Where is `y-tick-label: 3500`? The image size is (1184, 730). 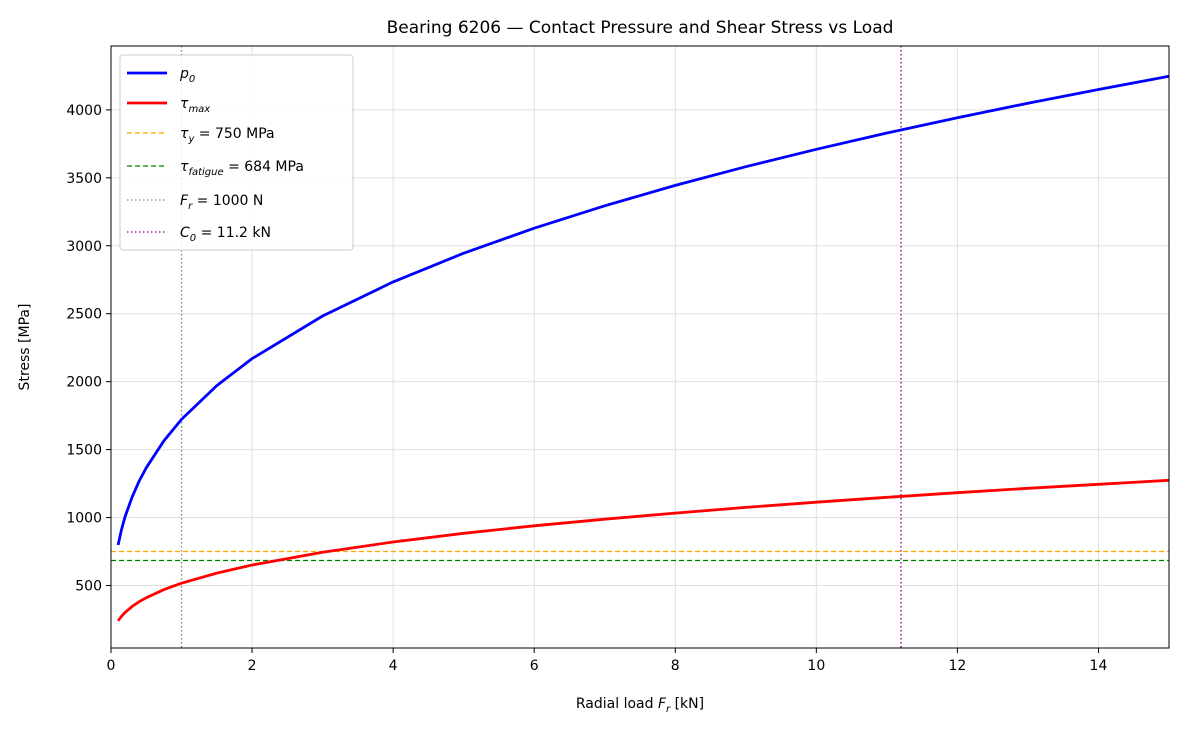
y-tick-label: 3500 is located at coordinates (84, 179).